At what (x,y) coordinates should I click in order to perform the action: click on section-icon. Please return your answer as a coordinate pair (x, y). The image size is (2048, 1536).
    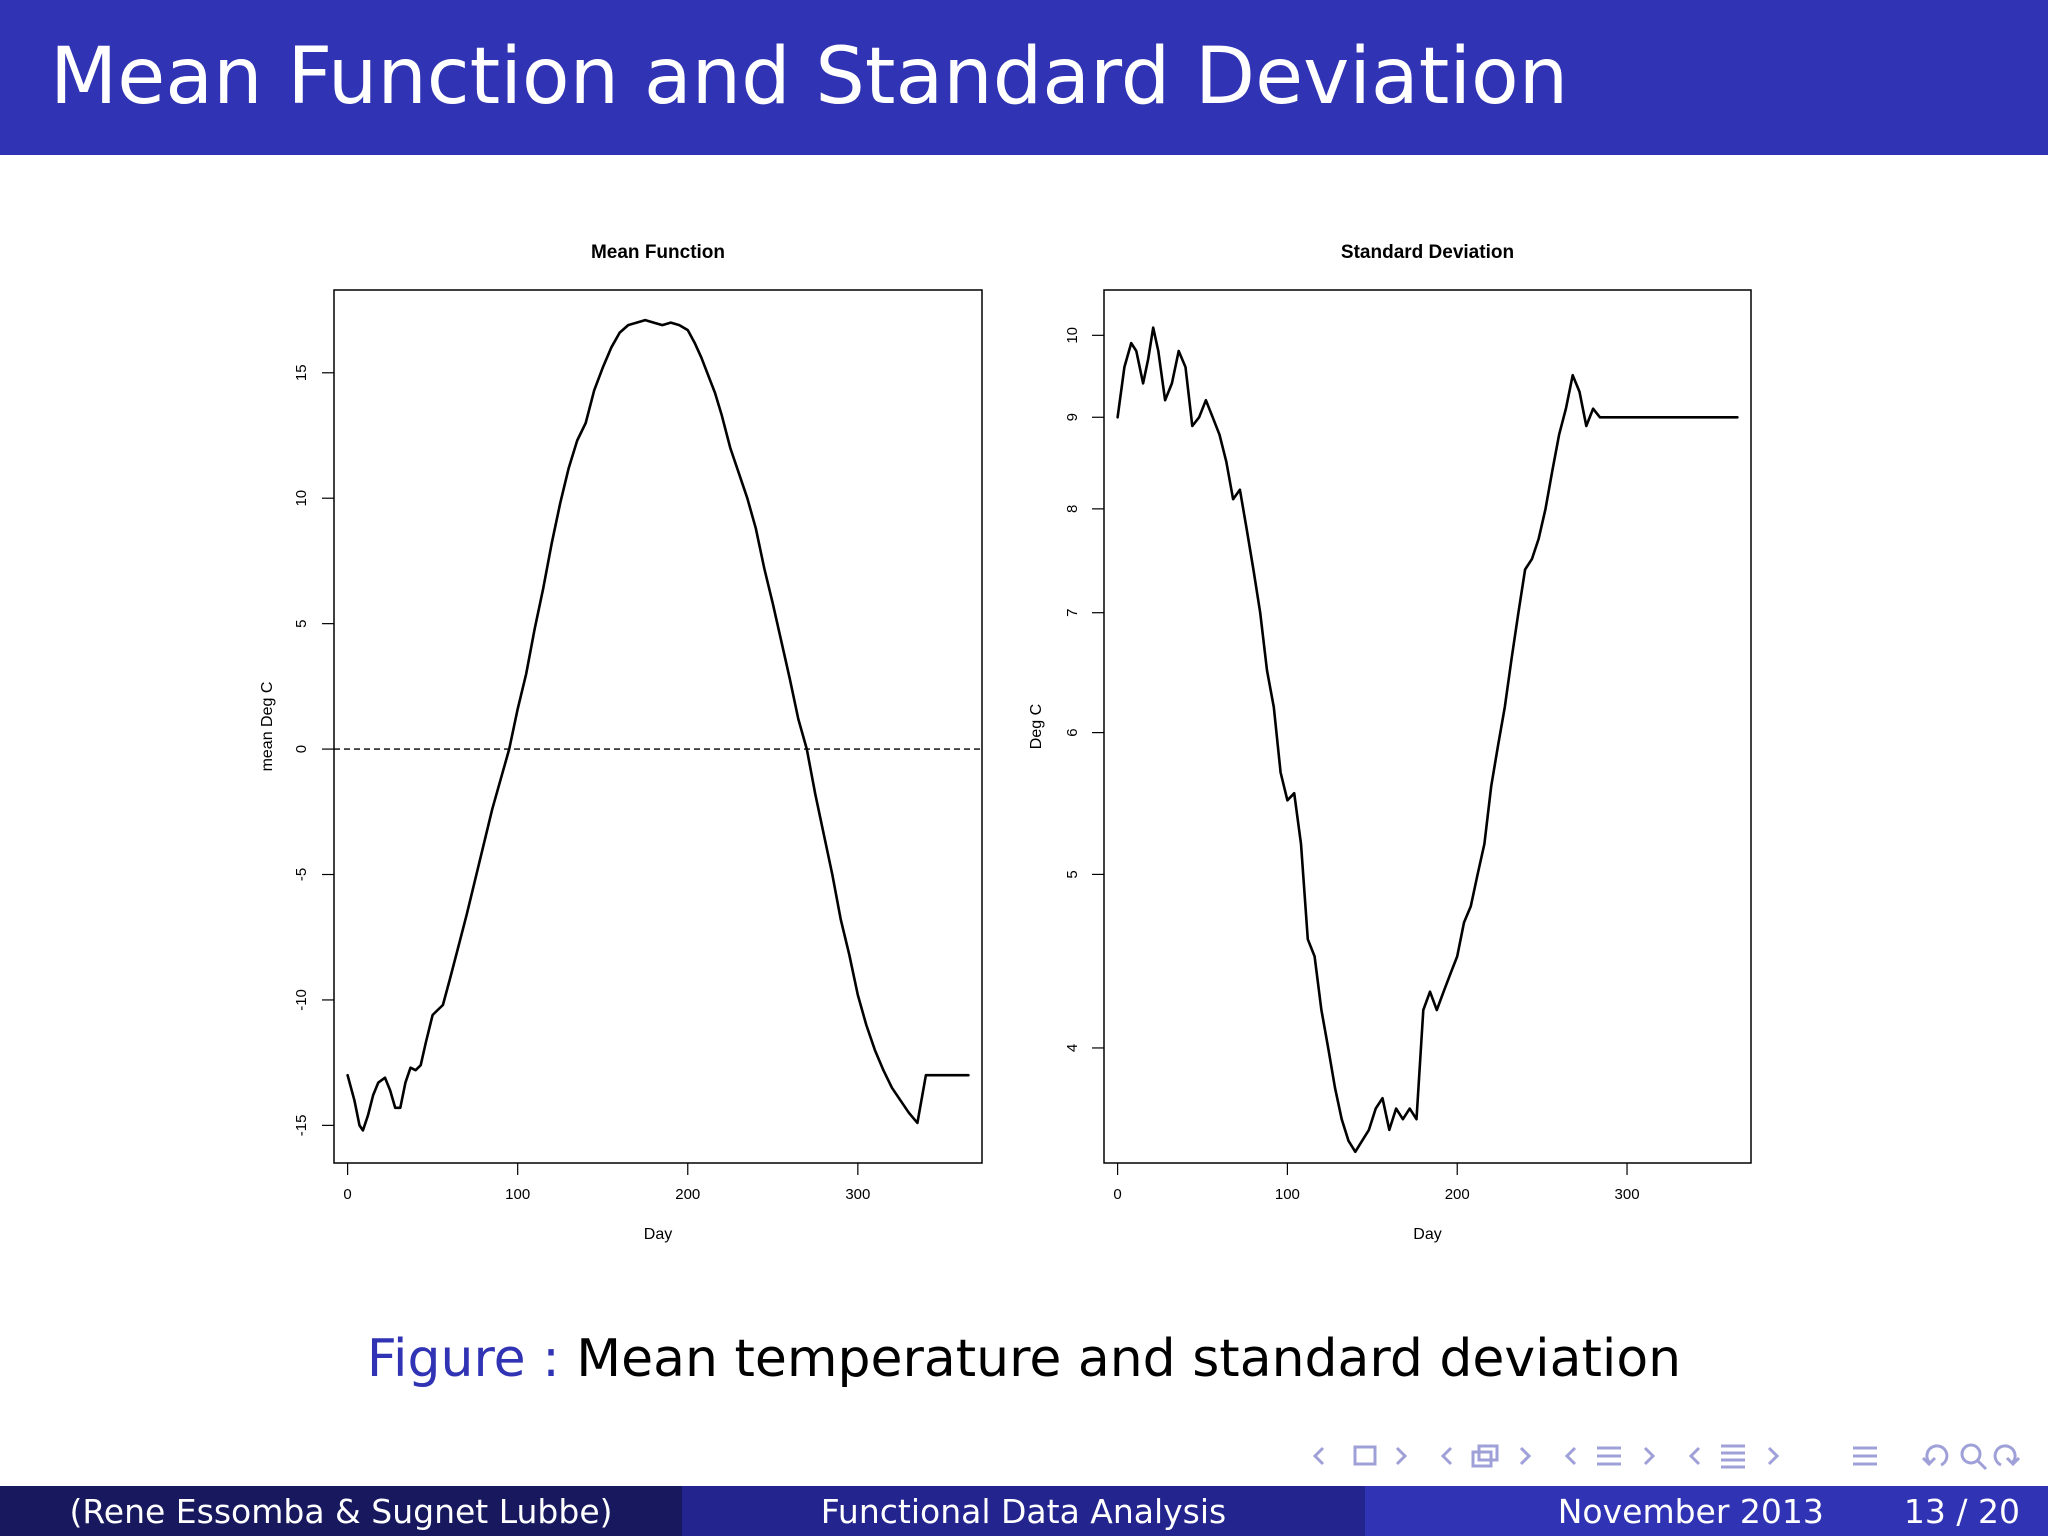
    Looking at the image, I should click on (1609, 1456).